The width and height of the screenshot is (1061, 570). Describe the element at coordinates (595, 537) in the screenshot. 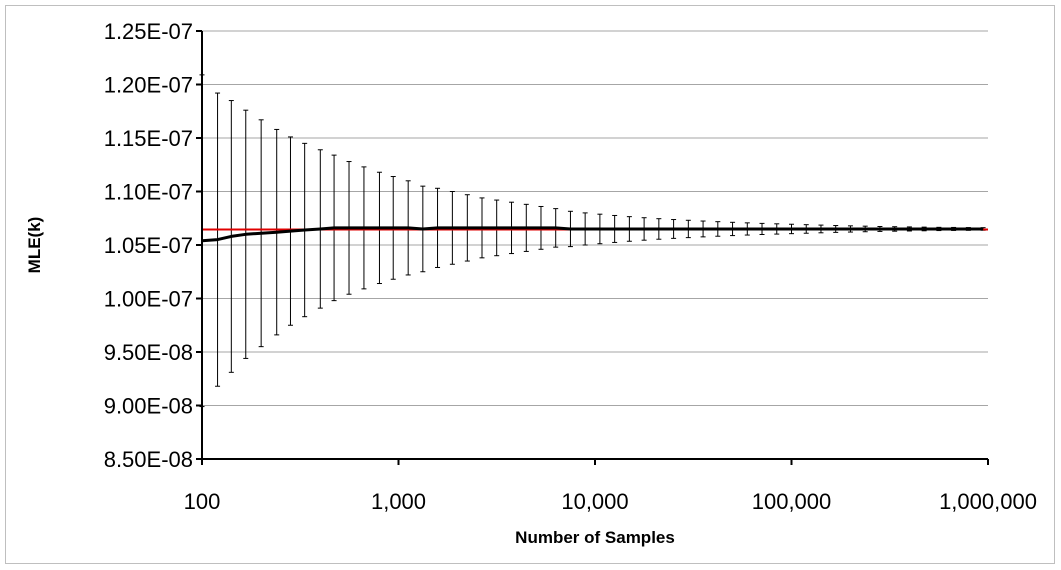

I see `x-axis-title: Number of Samples` at that location.